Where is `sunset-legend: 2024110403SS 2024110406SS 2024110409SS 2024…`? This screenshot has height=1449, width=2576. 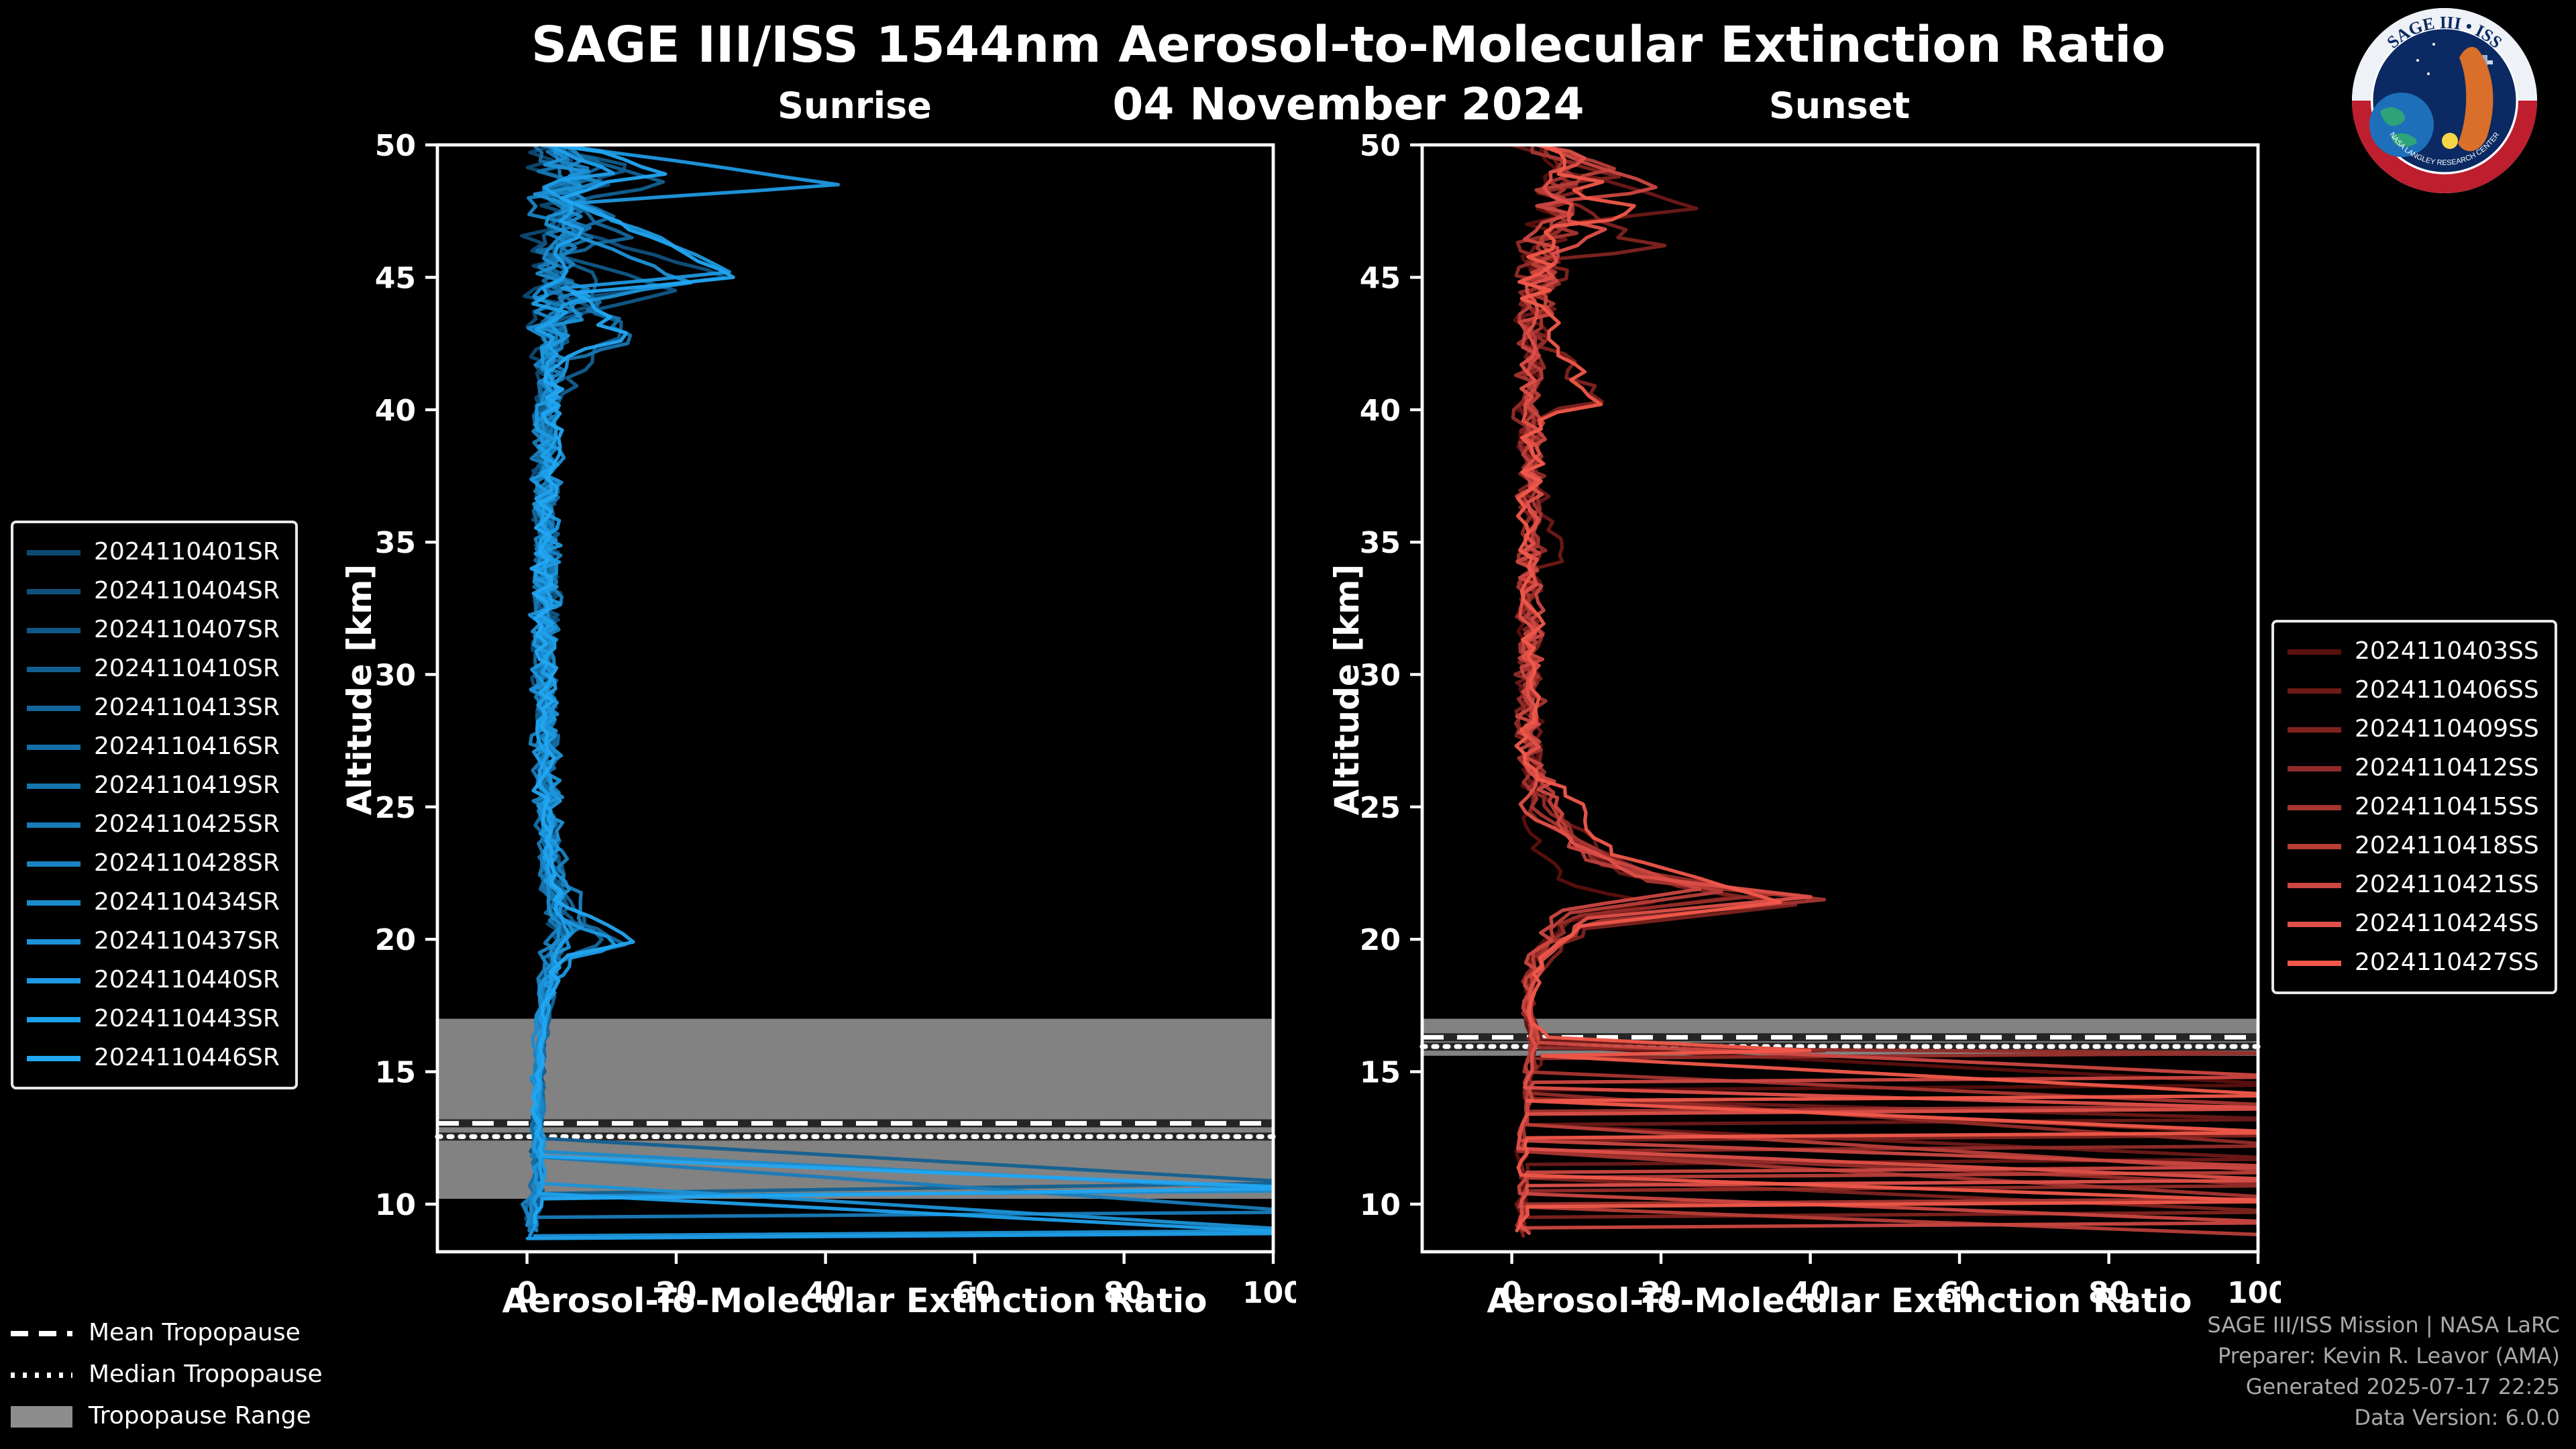
sunset-legend: 2024110403SS 2024110406SS 2024110409SS 2024… is located at coordinates (2414, 807).